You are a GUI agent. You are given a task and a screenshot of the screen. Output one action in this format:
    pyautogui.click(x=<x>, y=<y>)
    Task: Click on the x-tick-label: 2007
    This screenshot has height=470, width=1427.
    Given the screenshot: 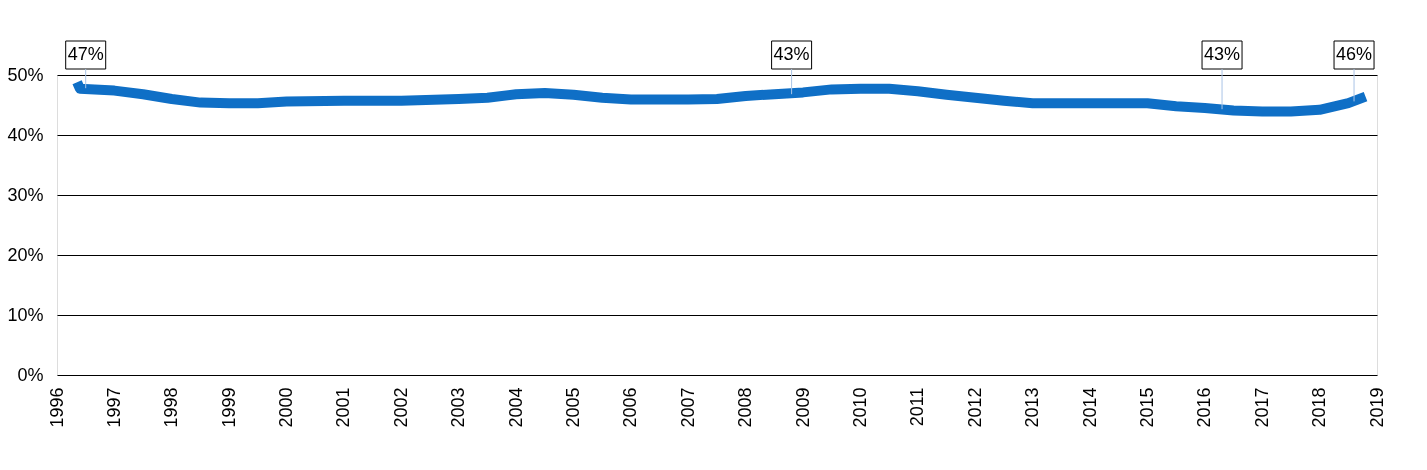 What is the action you would take?
    pyautogui.click(x=687, y=407)
    